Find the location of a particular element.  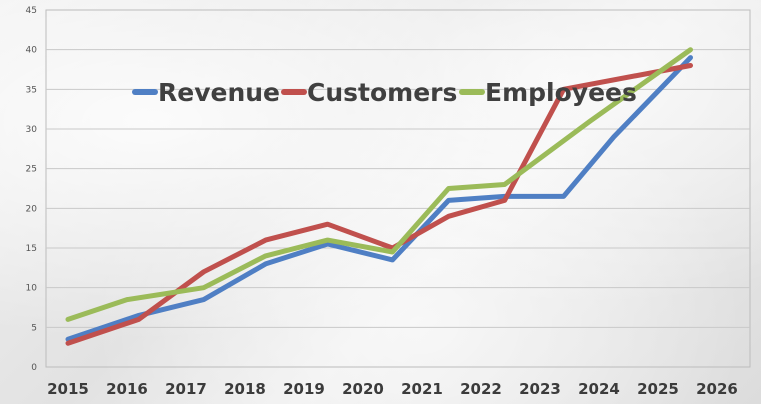

y-tick-label: 35 is located at coordinates (31, 90).